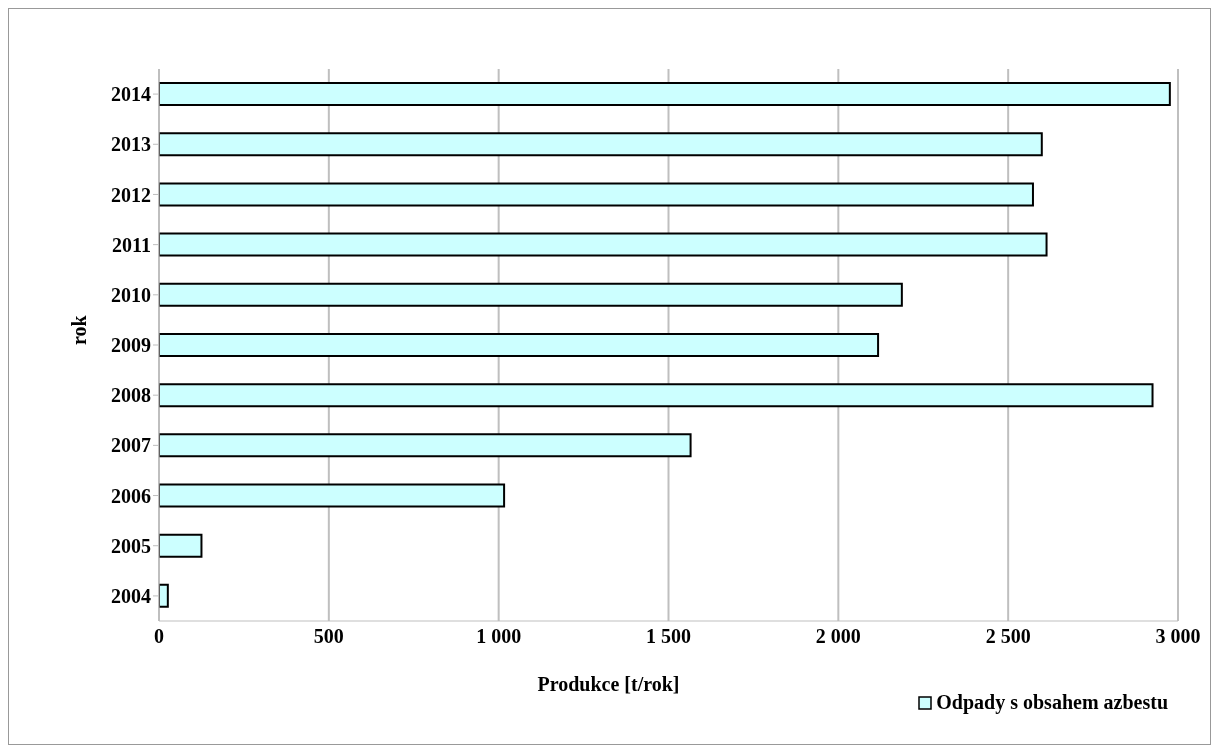  Describe the element at coordinates (1178, 636) in the screenshot. I see `x-tick-label: 3 000` at that location.